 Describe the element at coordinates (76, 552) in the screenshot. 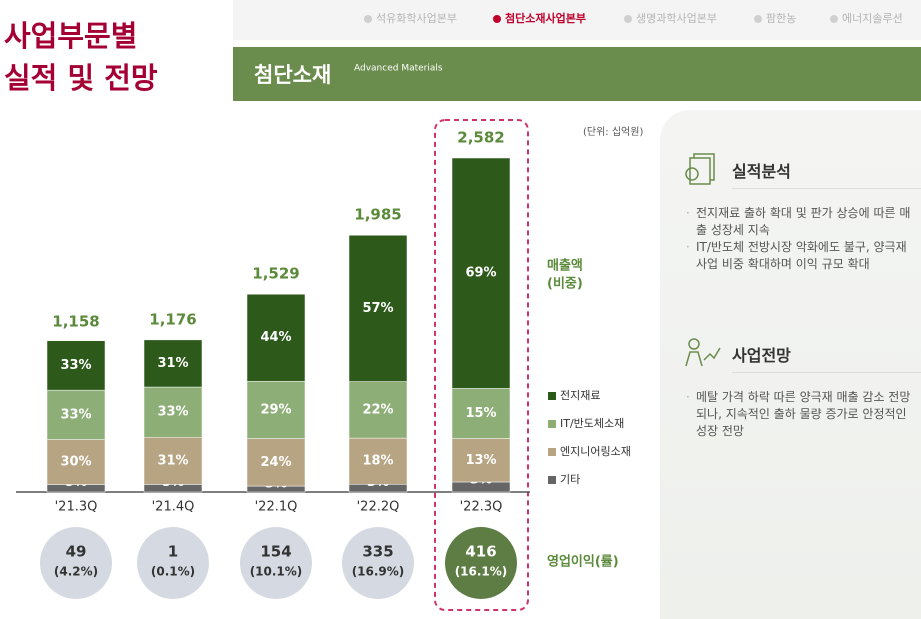

I see `profit-value: 49` at that location.